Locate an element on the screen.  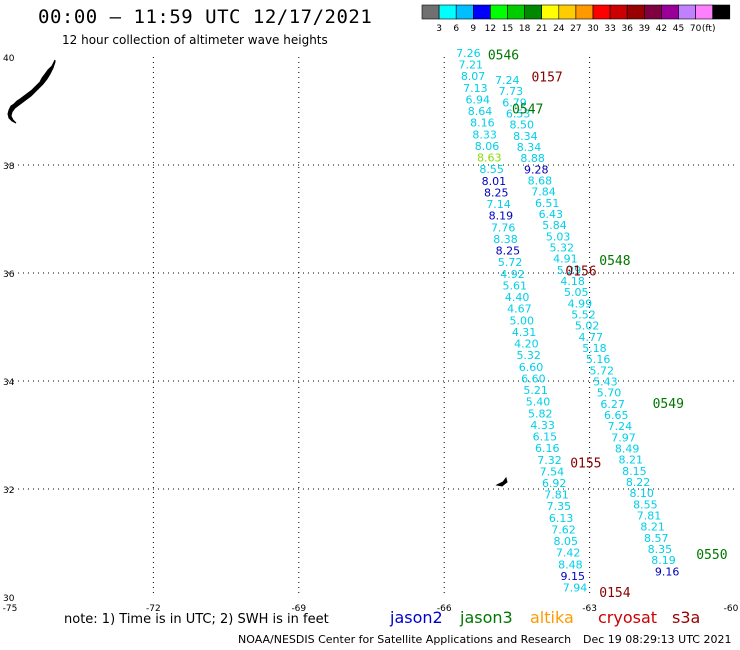
wave-height-label: 5.61 is located at coordinates (515, 285).